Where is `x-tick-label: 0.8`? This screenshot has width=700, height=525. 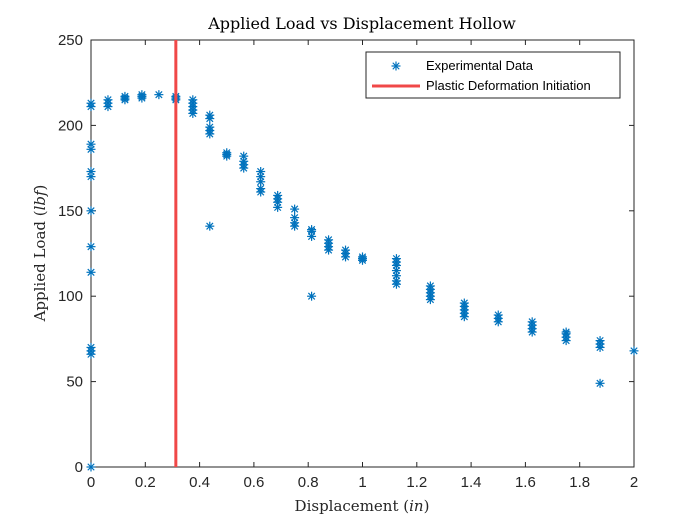 x-tick-label: 0.8 is located at coordinates (308, 482).